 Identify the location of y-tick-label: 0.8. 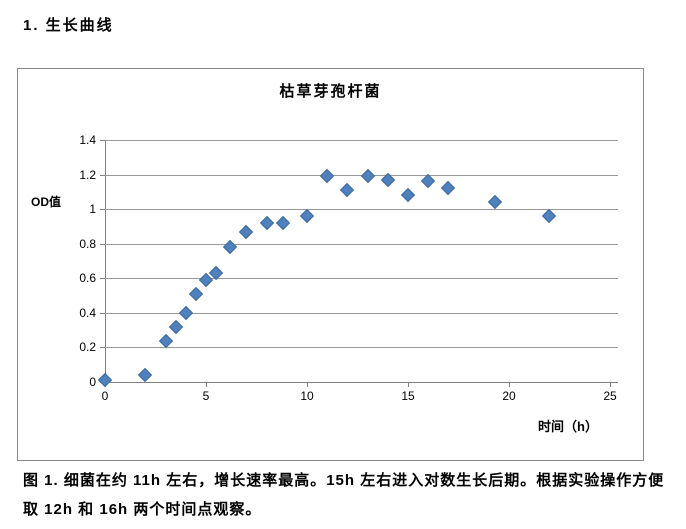
(87, 243).